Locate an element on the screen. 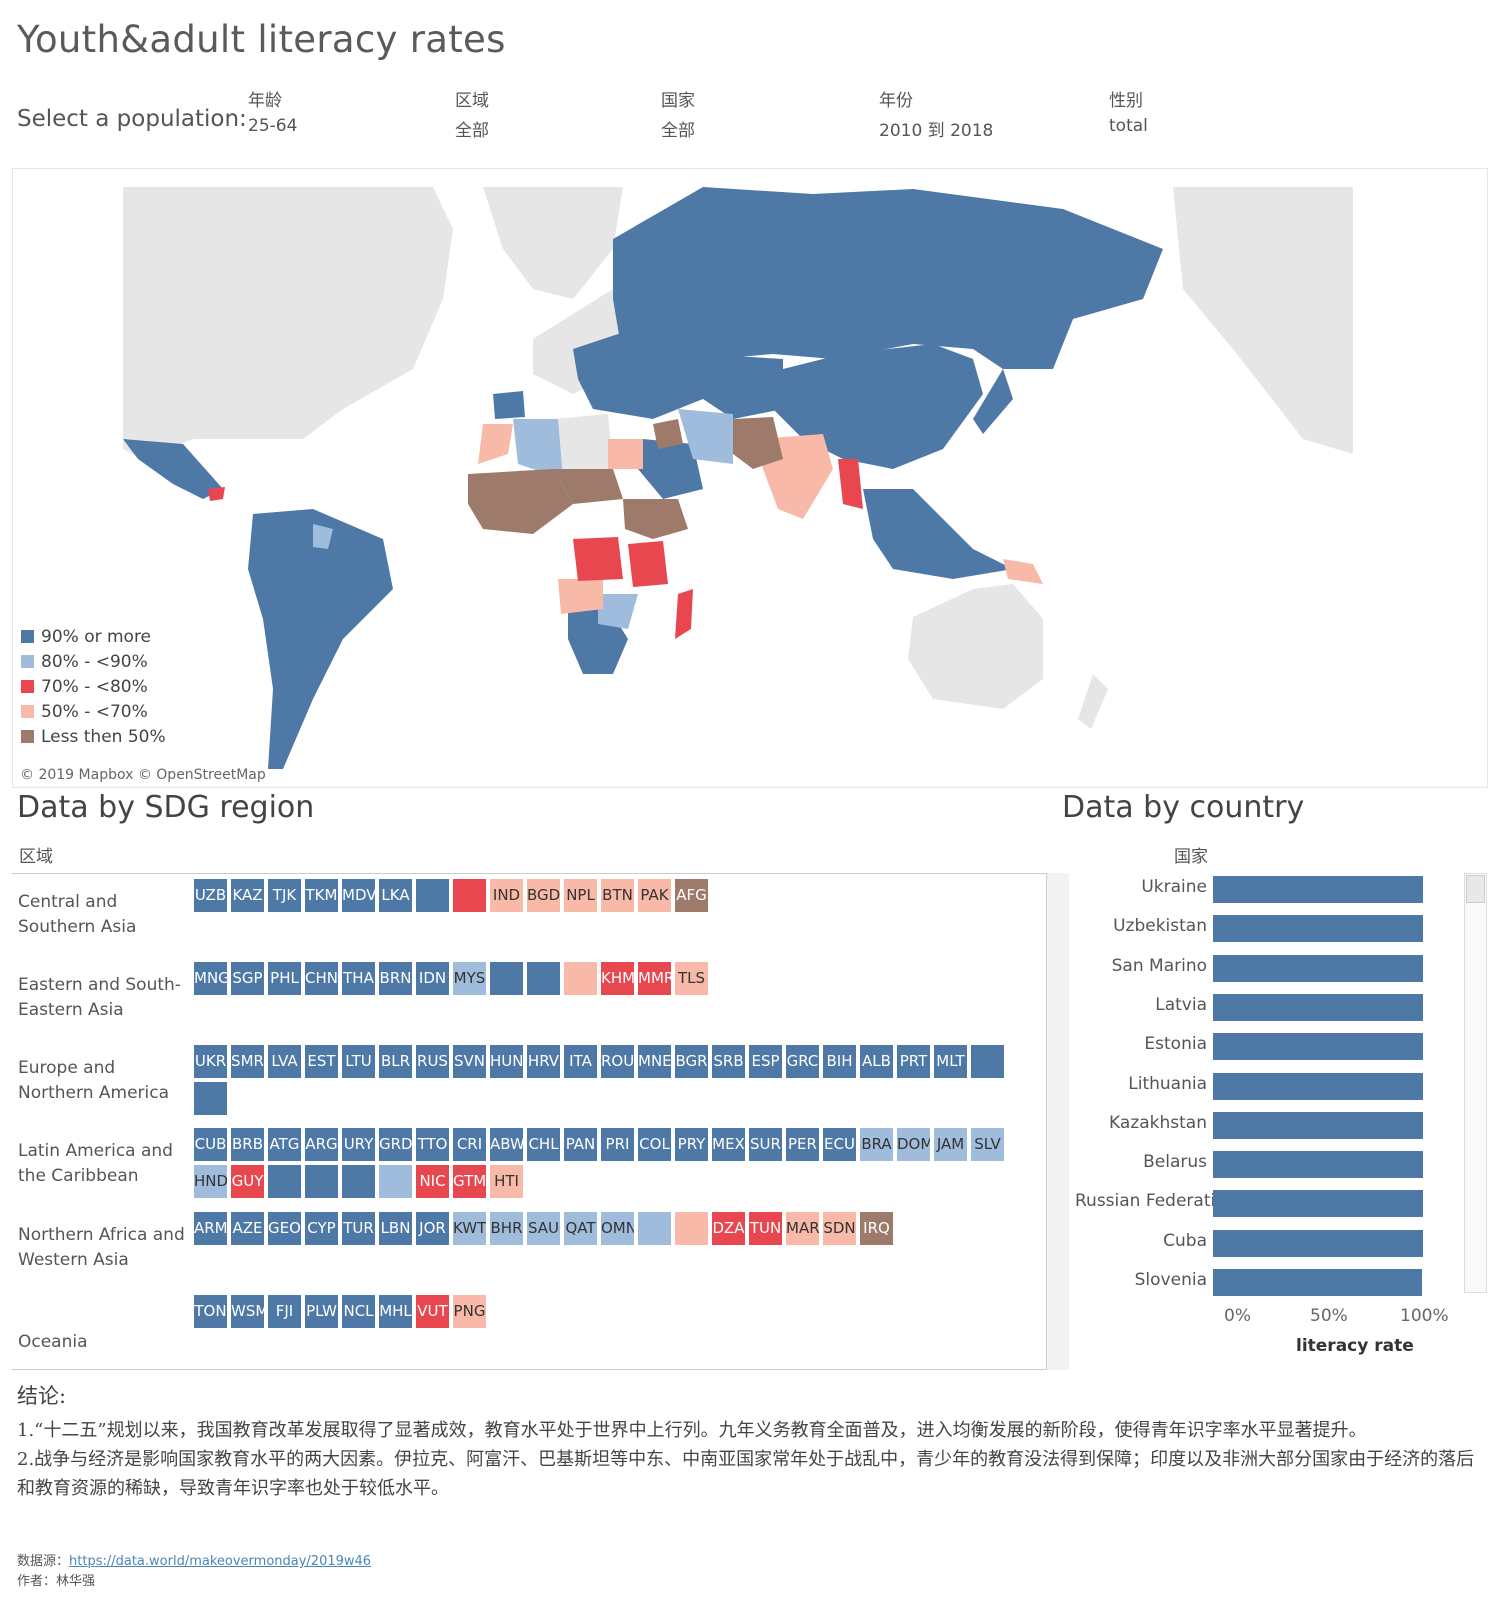 The width and height of the screenshot is (1500, 1600). filter-year: 年份 2010 到 2018 is located at coordinates (936, 113).